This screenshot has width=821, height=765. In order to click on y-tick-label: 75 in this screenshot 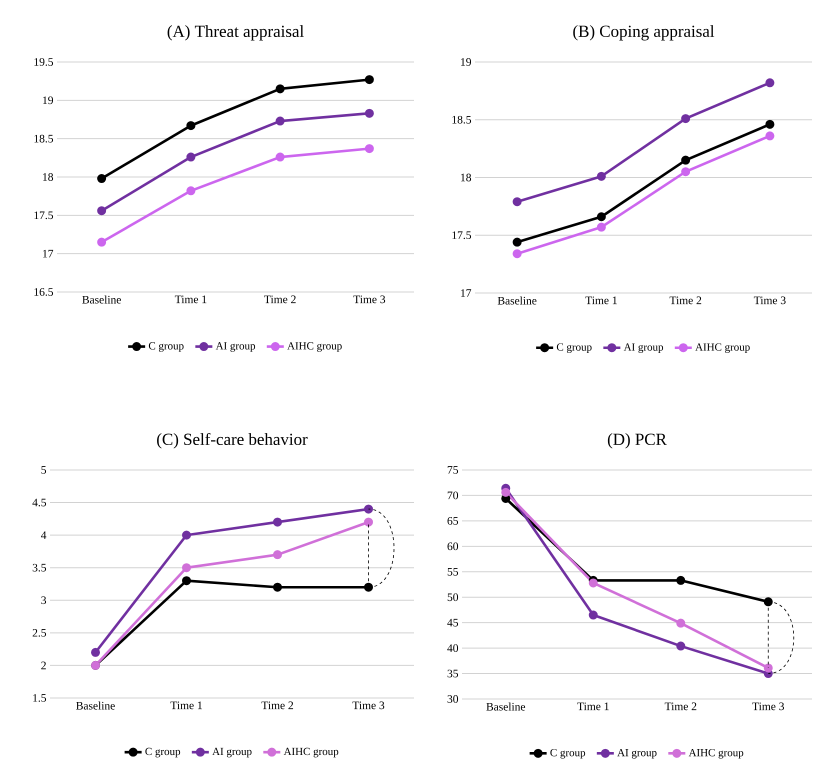, I will do `click(453, 470)`.